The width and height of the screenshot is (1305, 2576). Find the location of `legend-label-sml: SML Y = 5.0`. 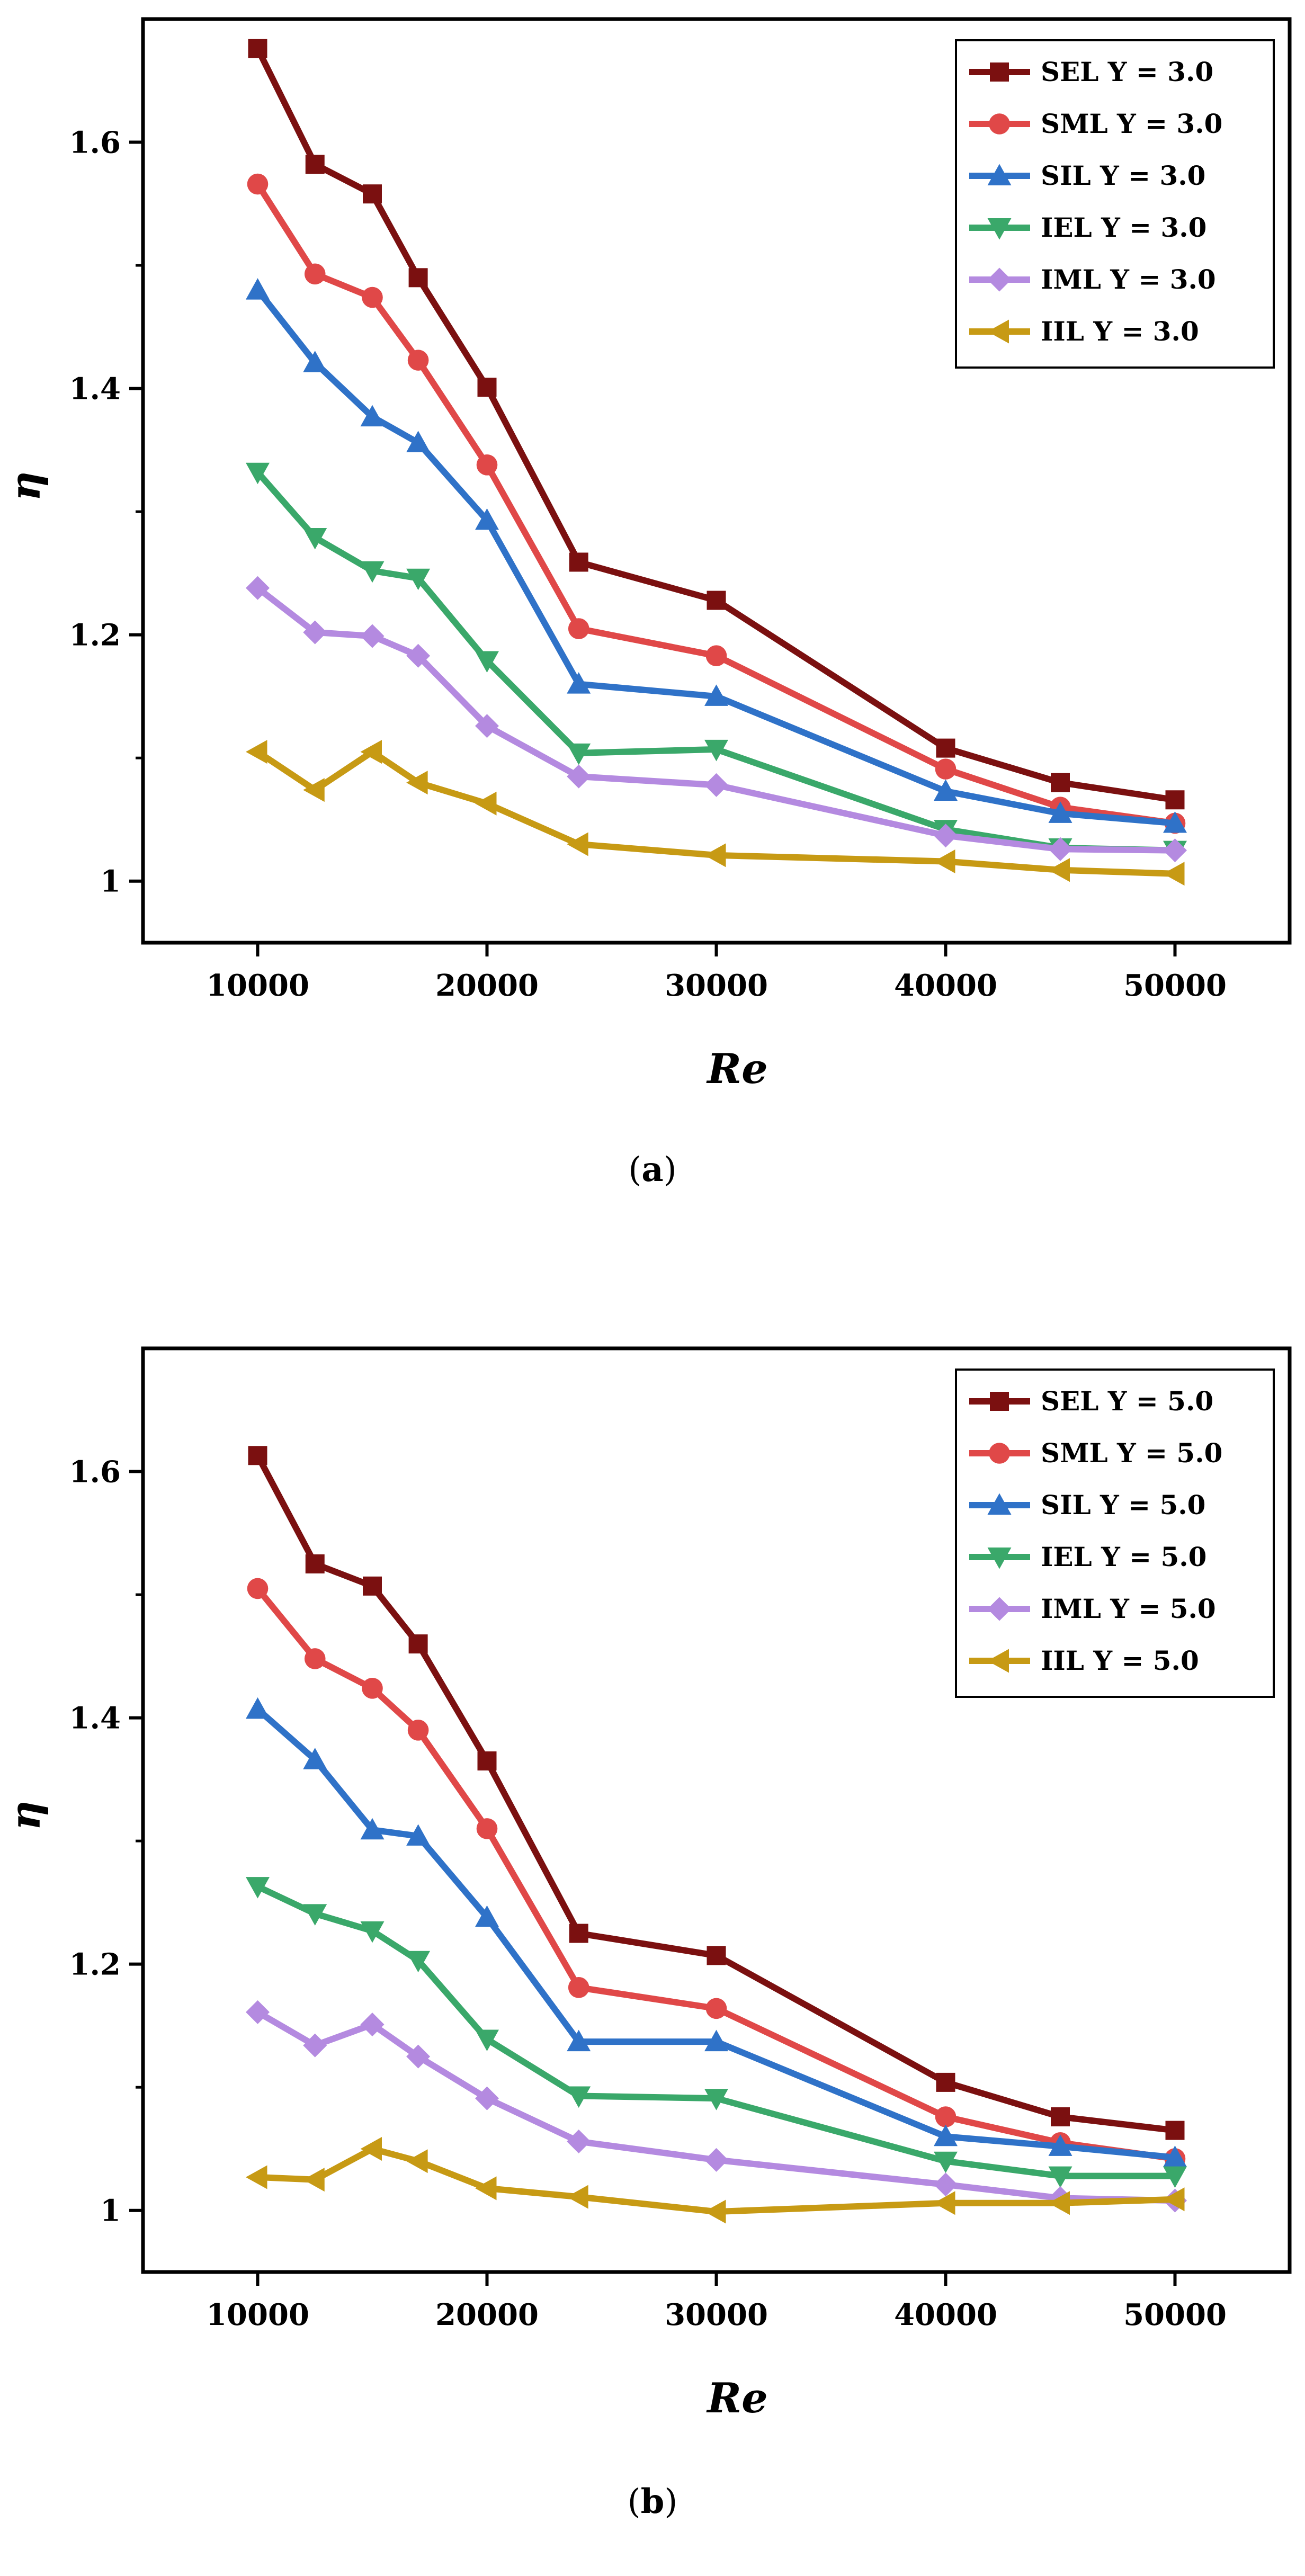

legend-label-sml: SML Y = 5.0 is located at coordinates (1131, 1453).